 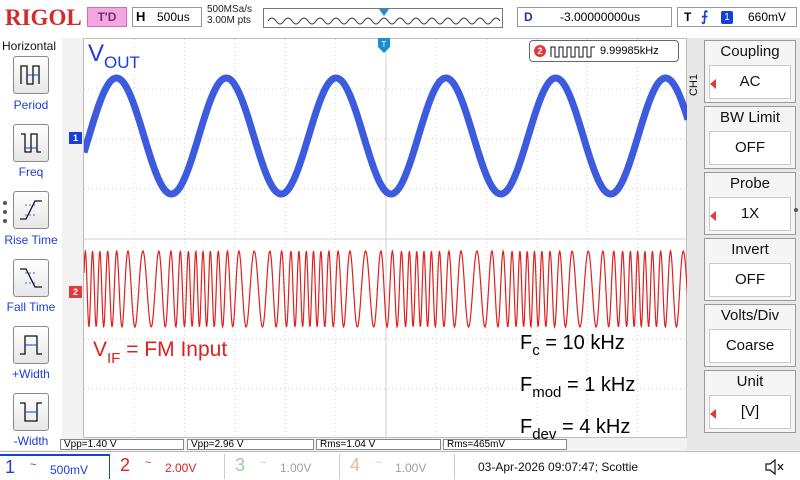 I want to click on frequency-counter: 2 9.99985kHz, so click(x=604, y=51).